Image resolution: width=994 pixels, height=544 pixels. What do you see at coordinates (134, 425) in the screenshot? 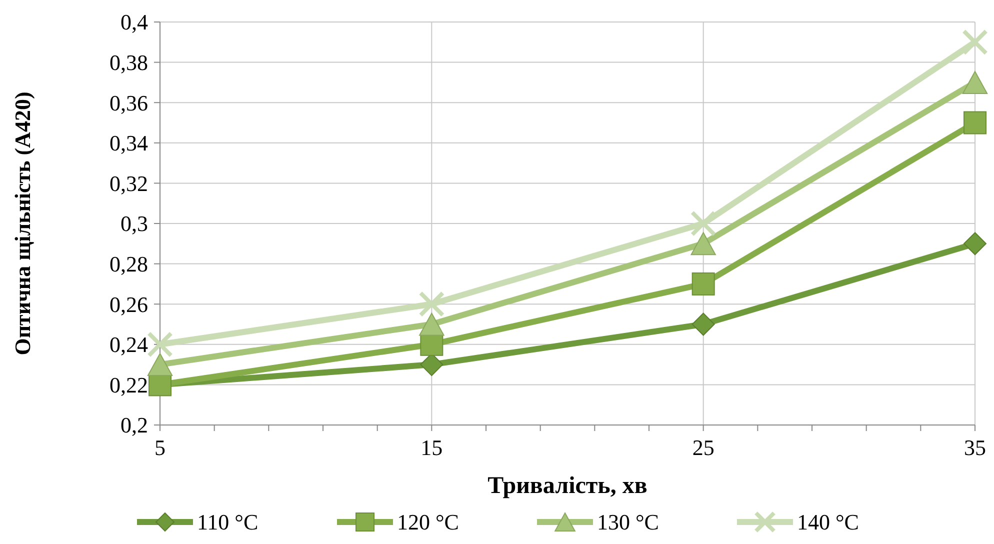
I see `y-tick-label: 0,2` at bounding box center [134, 425].